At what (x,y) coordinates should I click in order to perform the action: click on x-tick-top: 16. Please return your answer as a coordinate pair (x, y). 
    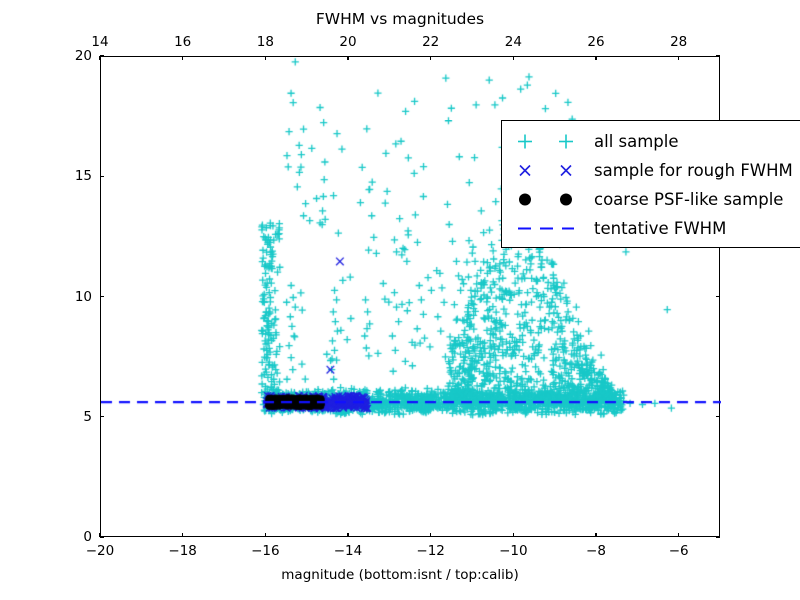
    Looking at the image, I should click on (183, 42).